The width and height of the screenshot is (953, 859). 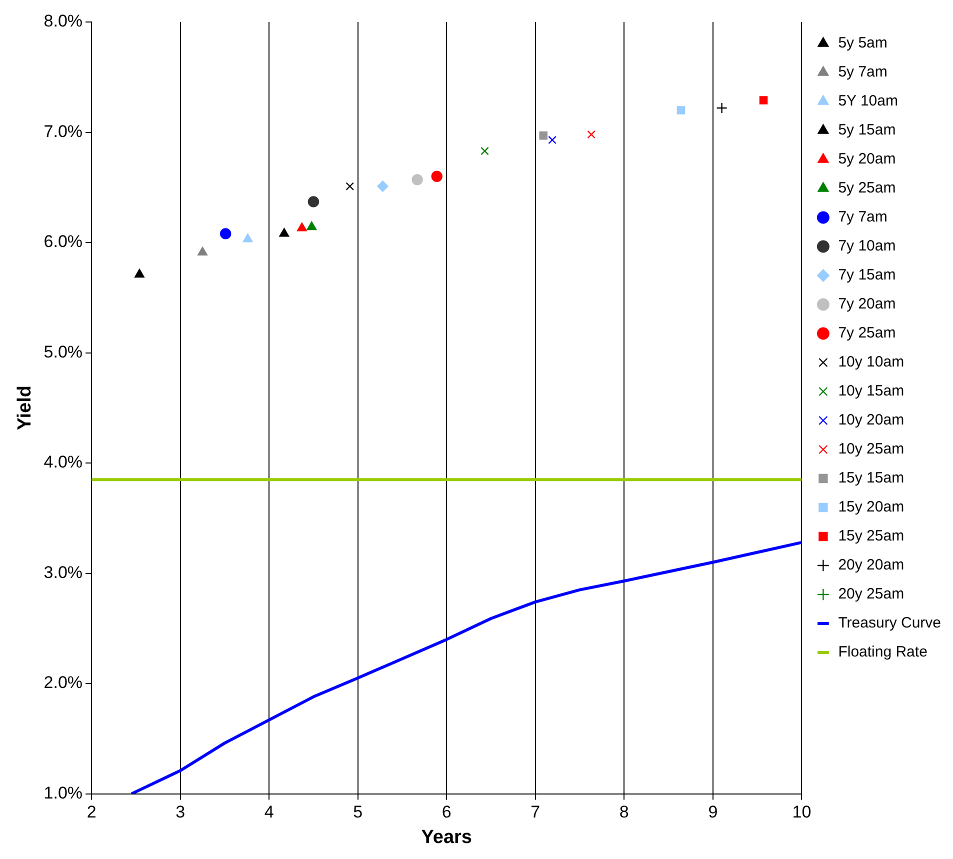 What do you see at coordinates (358, 812) in the screenshot?
I see `x-tick-label: 5` at bounding box center [358, 812].